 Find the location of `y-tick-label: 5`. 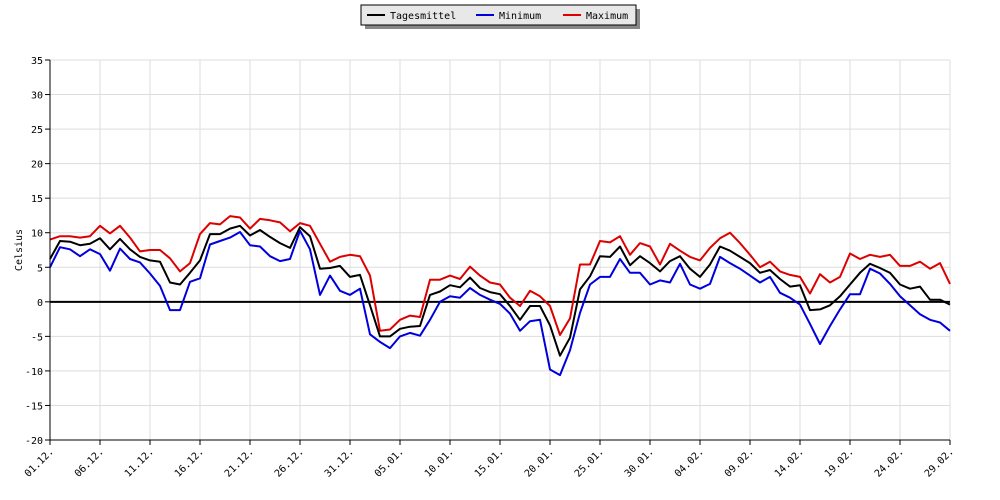

y-tick-label: 5 is located at coordinates (40, 268).